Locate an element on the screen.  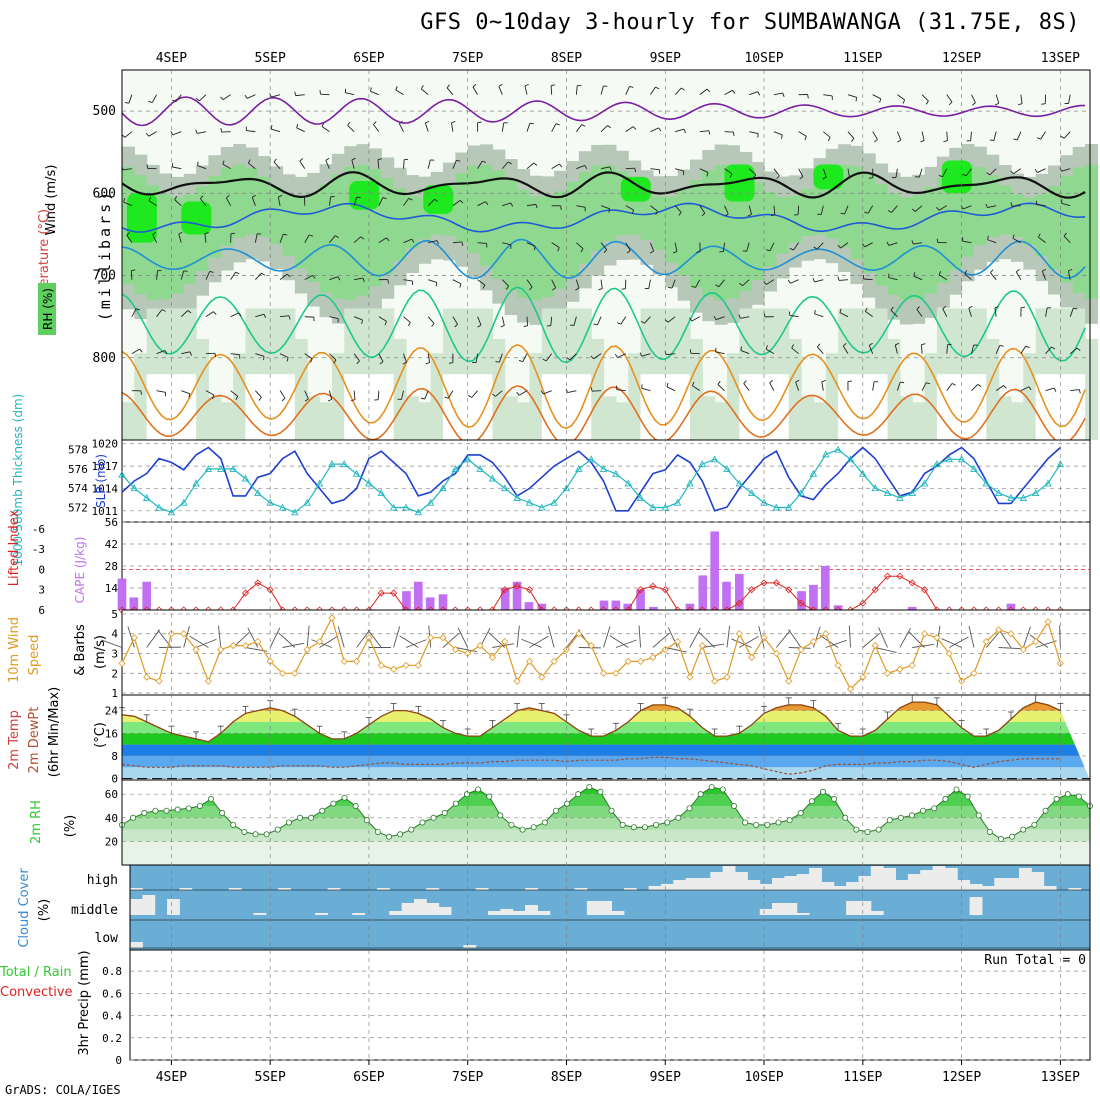
bottom-day-label: 13SEP is located at coordinates (1060, 1077).